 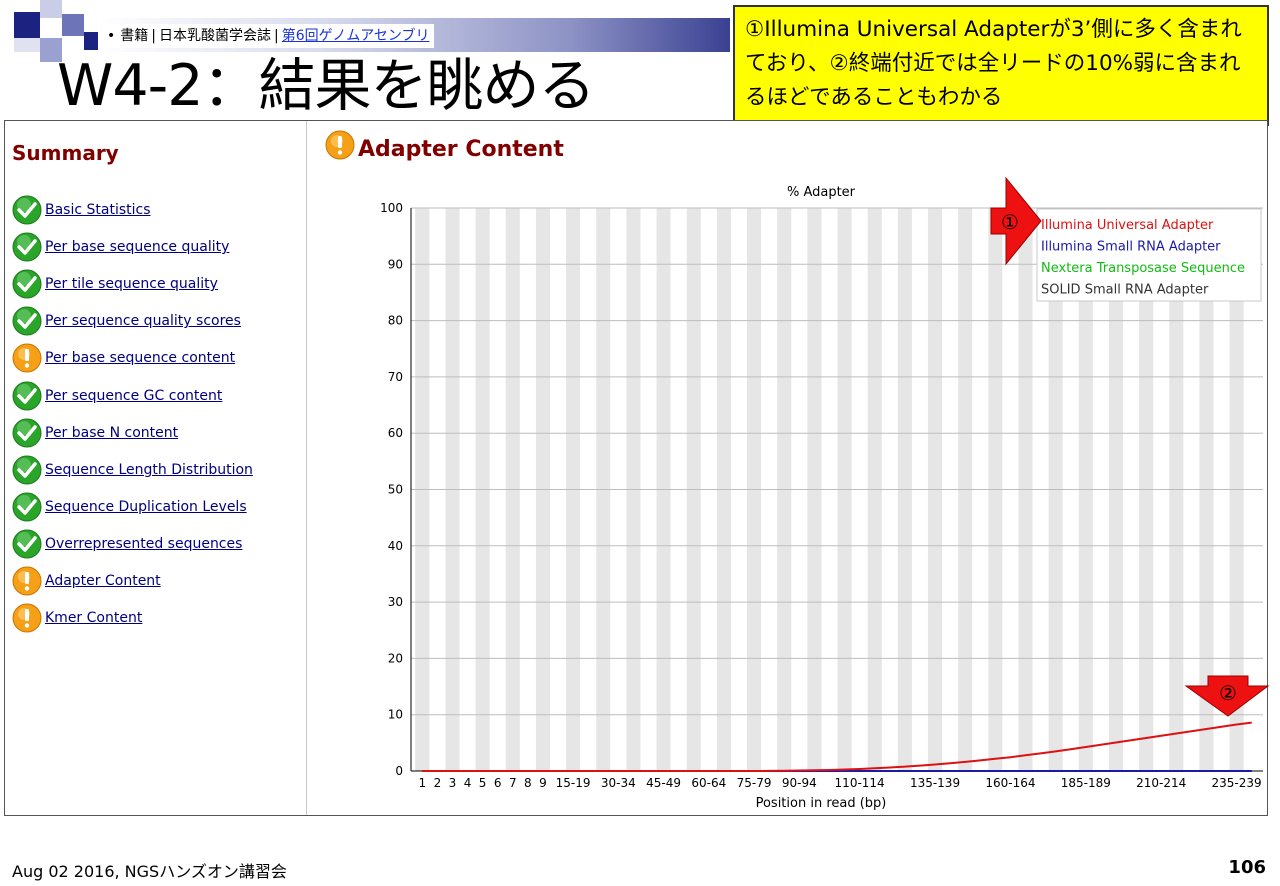 I want to click on module-link: Kmer Content, so click(x=94, y=618).